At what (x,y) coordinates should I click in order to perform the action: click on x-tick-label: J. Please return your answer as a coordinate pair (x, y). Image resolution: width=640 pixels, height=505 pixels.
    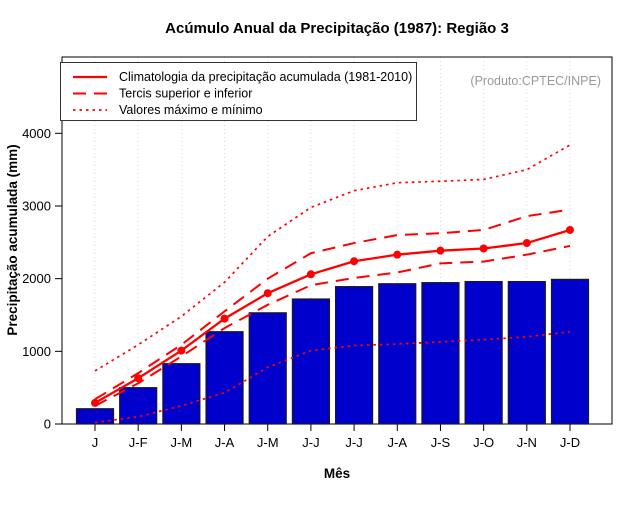
    Looking at the image, I should click on (95, 442).